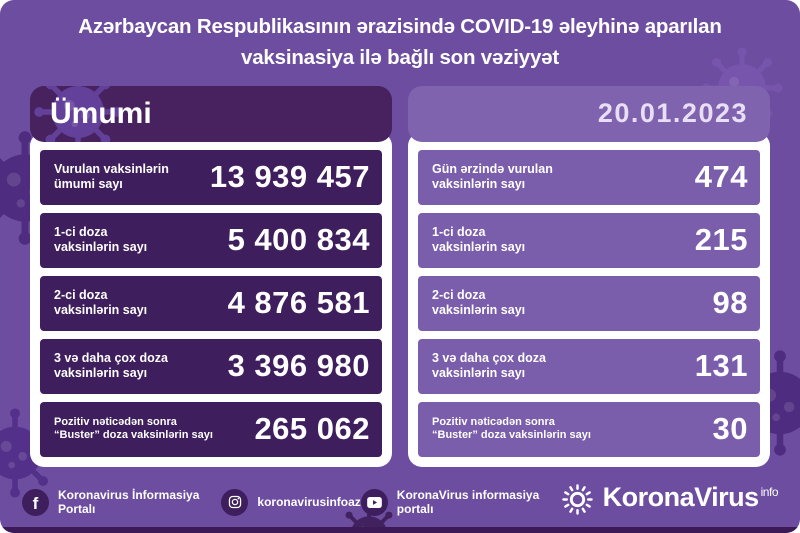 The image size is (800, 533). I want to click on stat-value: 265 062, so click(312, 428).